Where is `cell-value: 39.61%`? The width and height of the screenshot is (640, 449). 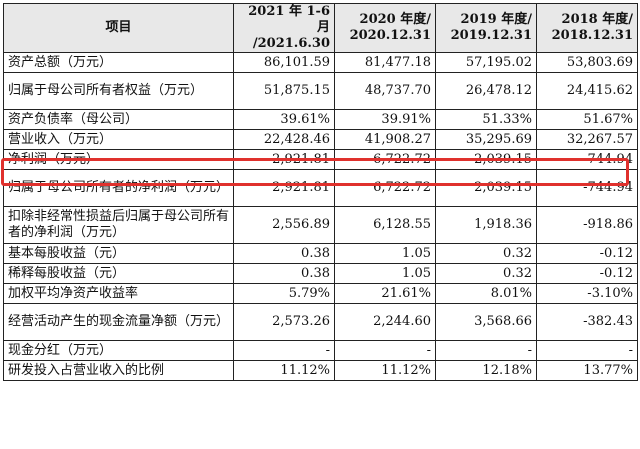
cell-value: 39.61% is located at coordinates (284, 119).